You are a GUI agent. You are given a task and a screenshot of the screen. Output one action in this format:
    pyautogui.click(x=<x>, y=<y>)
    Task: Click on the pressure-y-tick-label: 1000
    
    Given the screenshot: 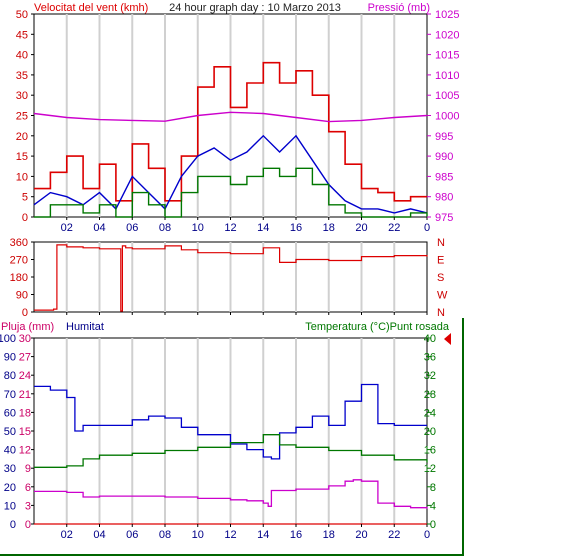 What is the action you would take?
    pyautogui.click(x=447, y=117)
    